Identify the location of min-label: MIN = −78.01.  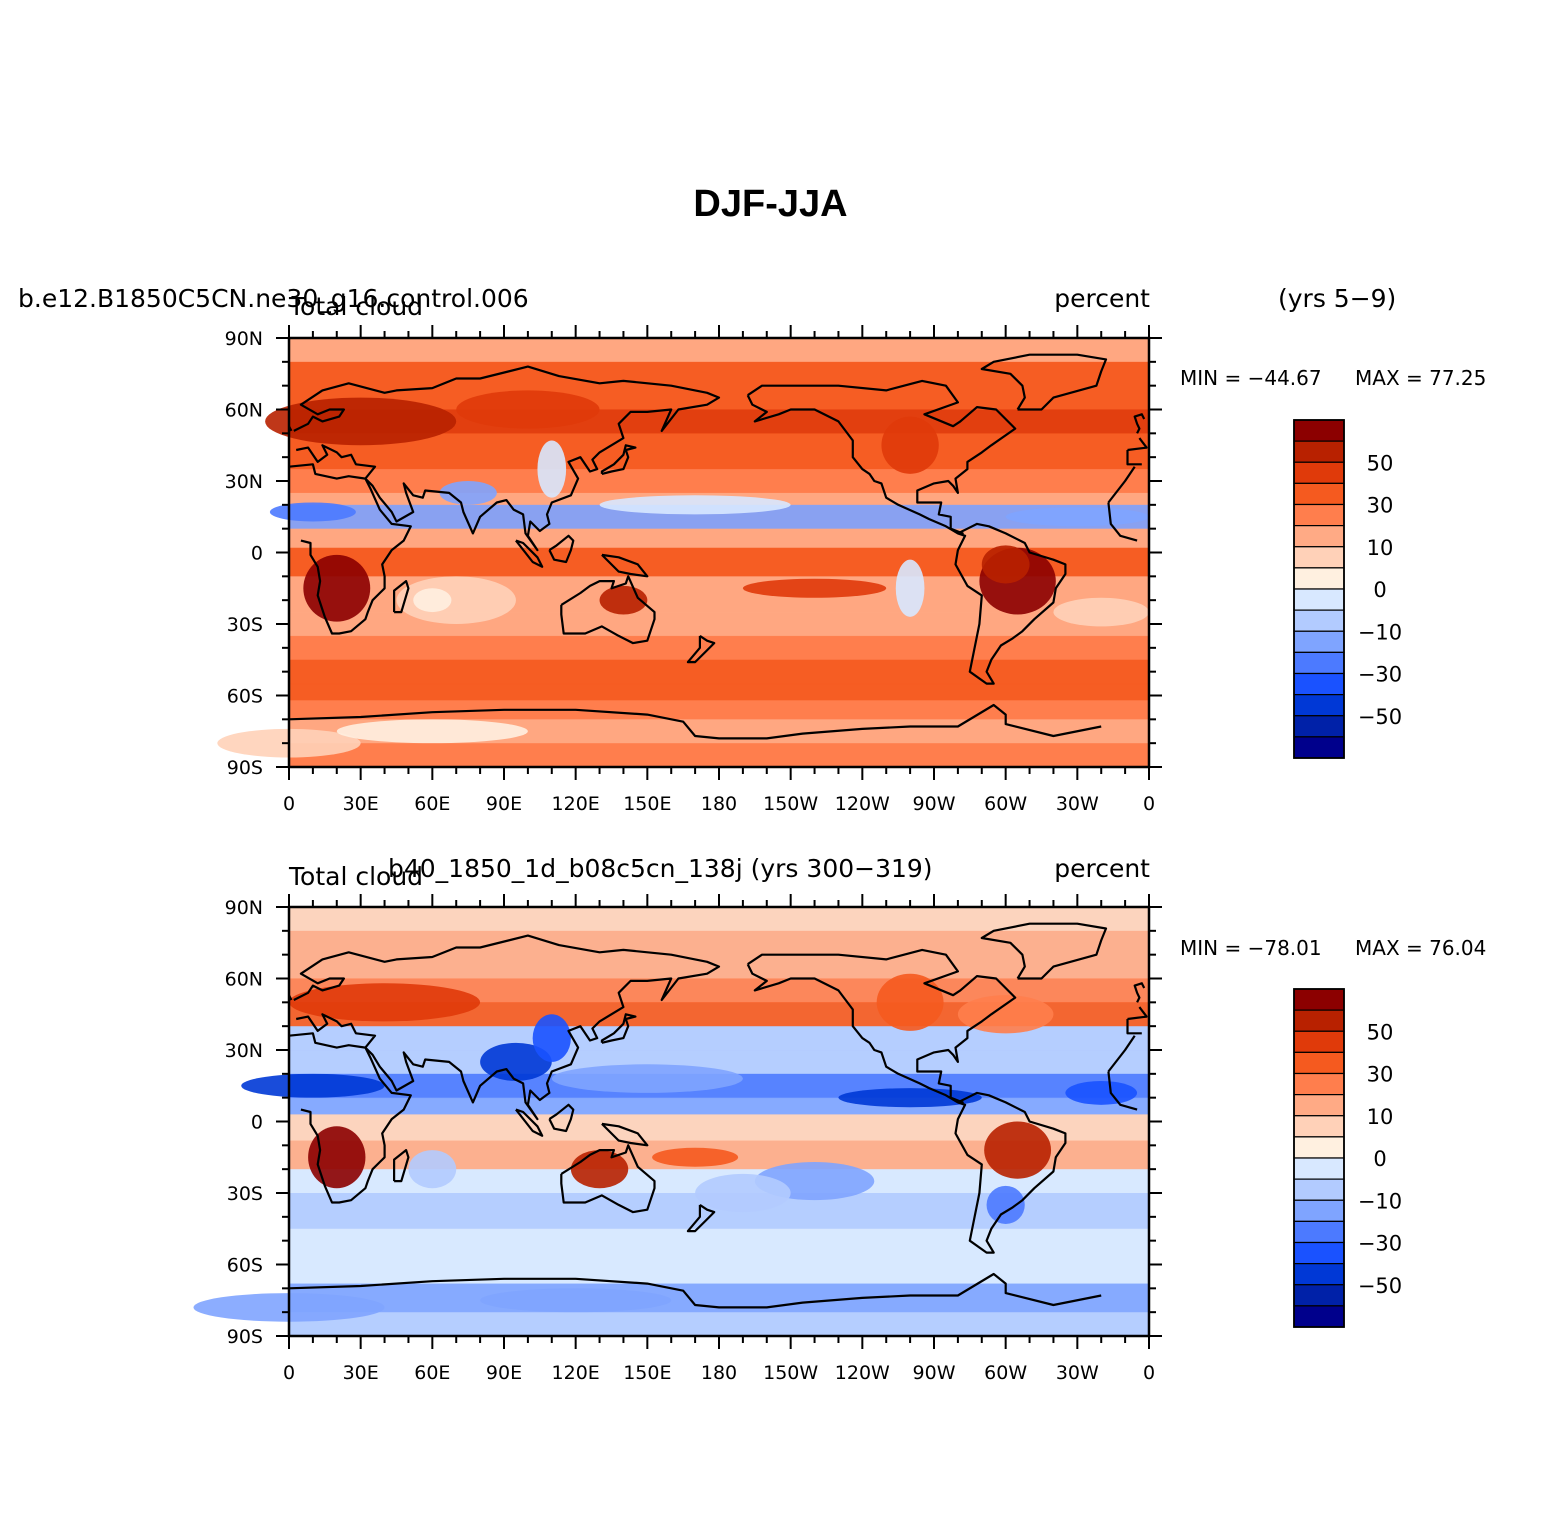
(1251, 948).